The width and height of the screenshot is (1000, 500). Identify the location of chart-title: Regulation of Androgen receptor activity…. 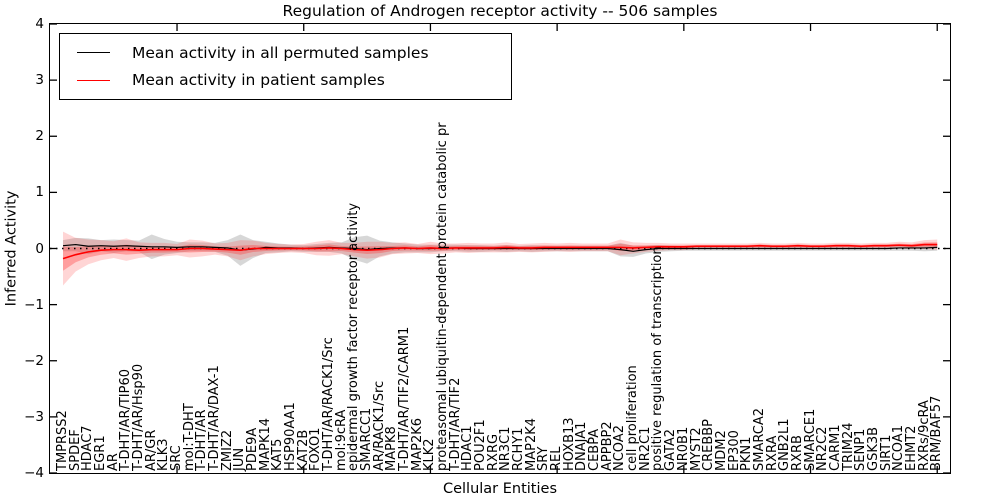
(500, 11).